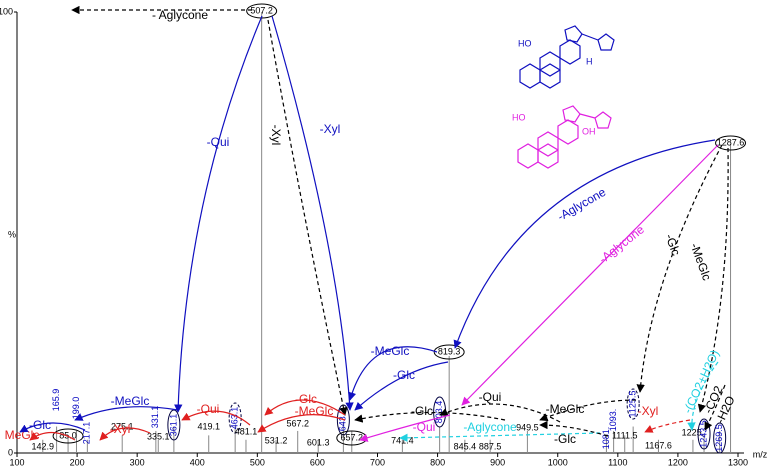 This screenshot has width=776, height=469. What do you see at coordinates (56, 400) in the screenshot?
I see `peak-label: 165.9` at bounding box center [56, 400].